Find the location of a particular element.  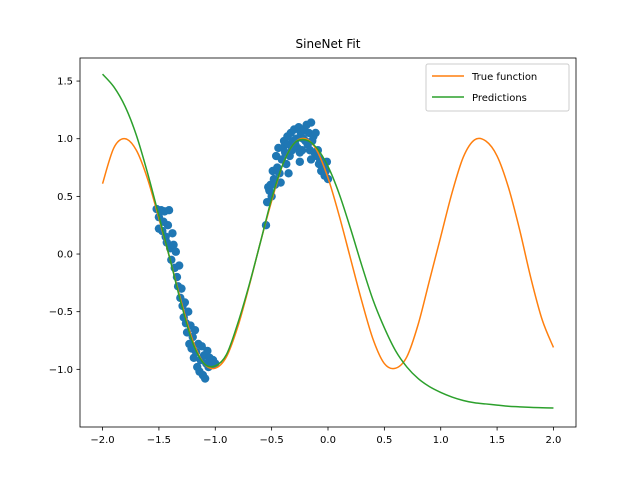

y-tick-label: 0.5 is located at coordinates (65, 197).